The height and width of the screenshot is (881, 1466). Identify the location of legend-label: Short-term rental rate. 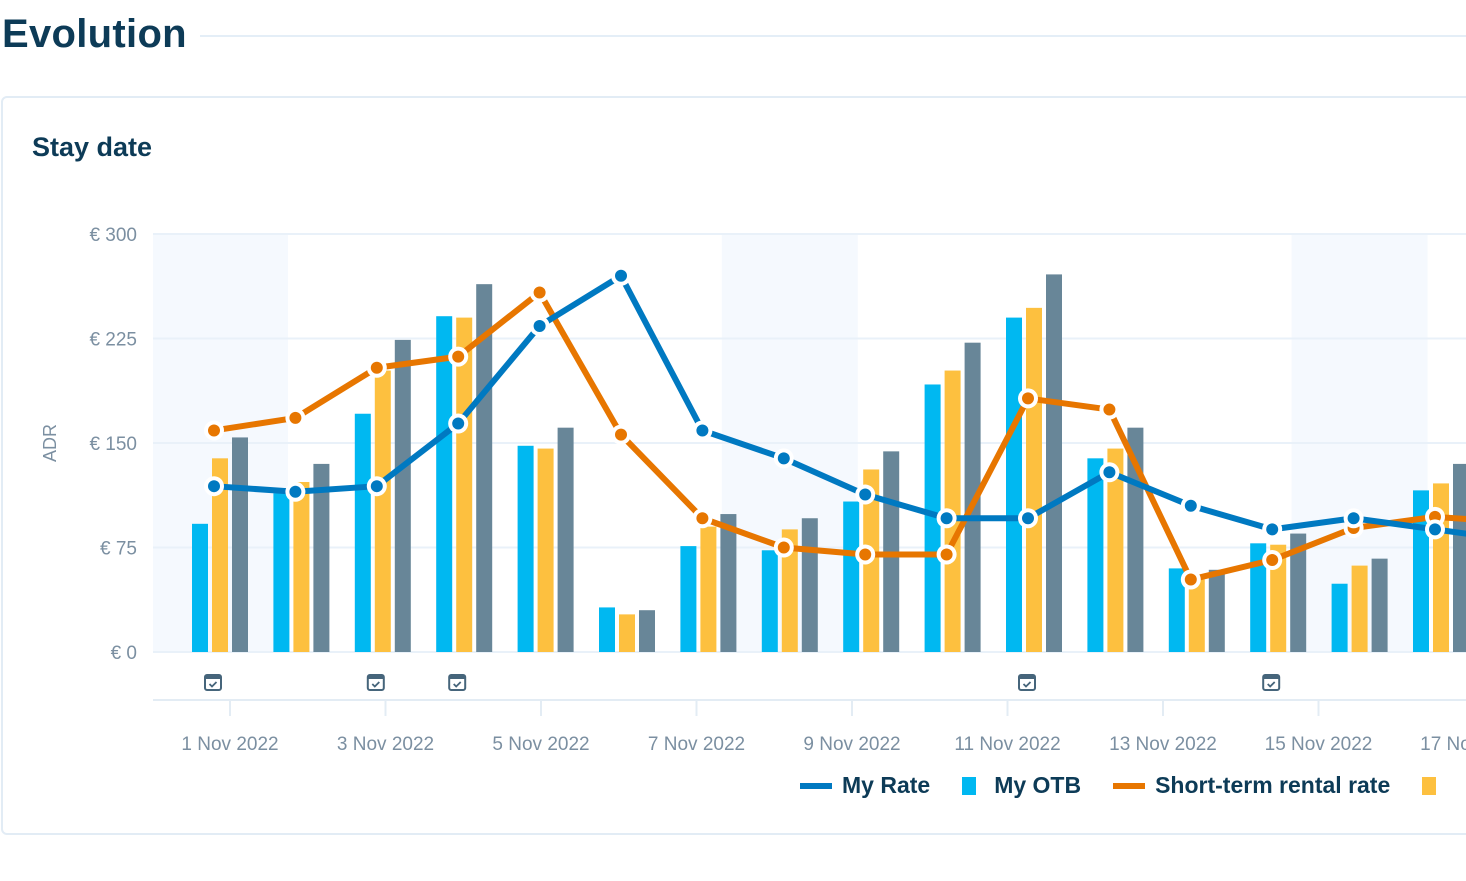
(1273, 785).